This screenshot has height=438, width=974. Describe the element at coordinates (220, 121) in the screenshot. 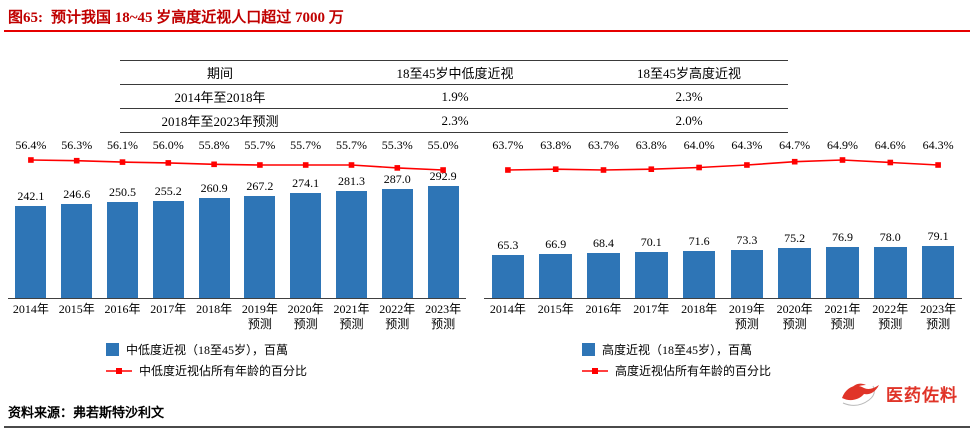

I see `table-cell: 2018年至2023年预测` at that location.